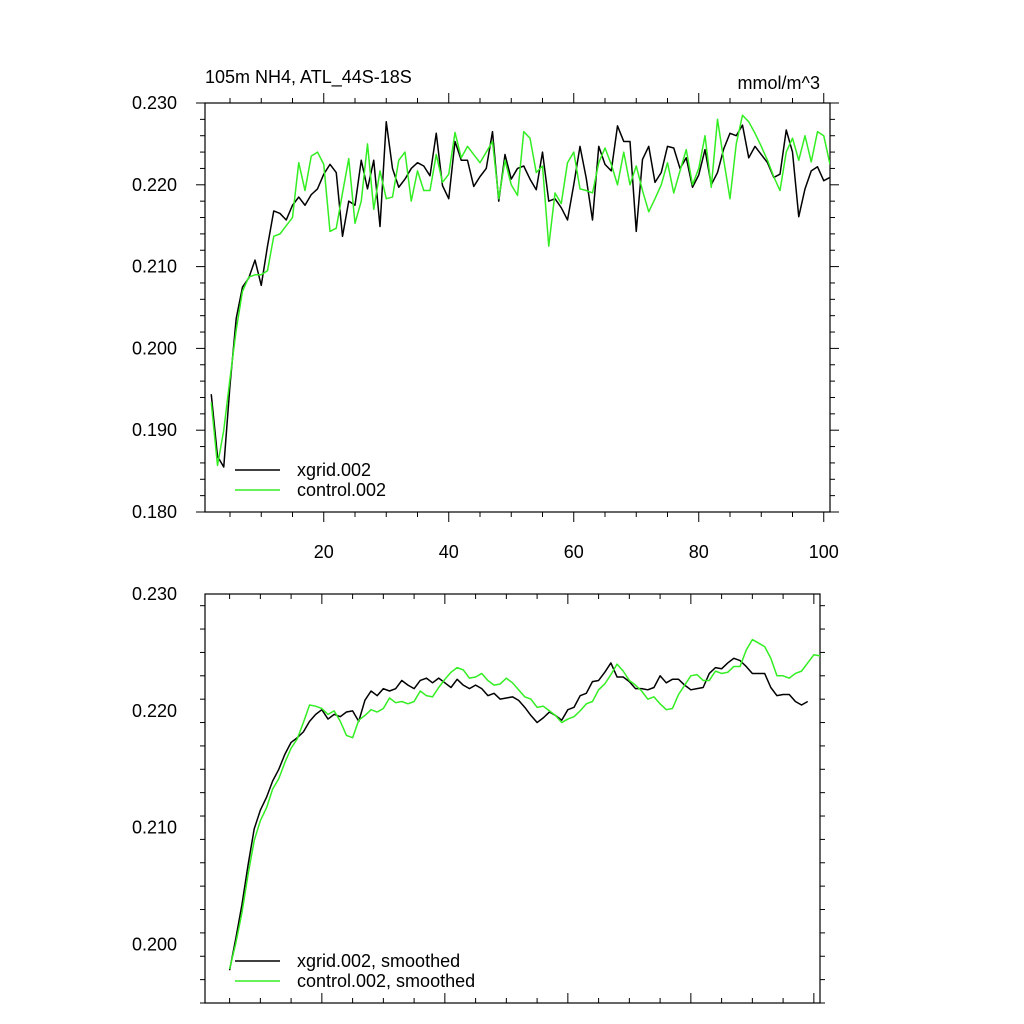  I want to click on y-tick-label: 0.190, so click(154, 430).